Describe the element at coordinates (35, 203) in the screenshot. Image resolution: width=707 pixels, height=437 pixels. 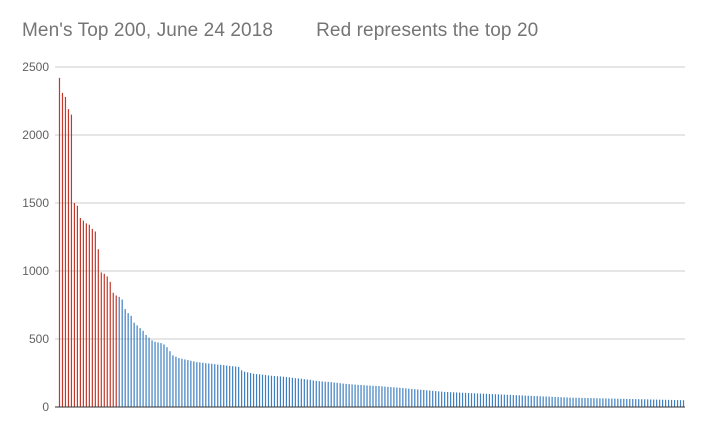
I see `y-tick-label: 1500` at that location.